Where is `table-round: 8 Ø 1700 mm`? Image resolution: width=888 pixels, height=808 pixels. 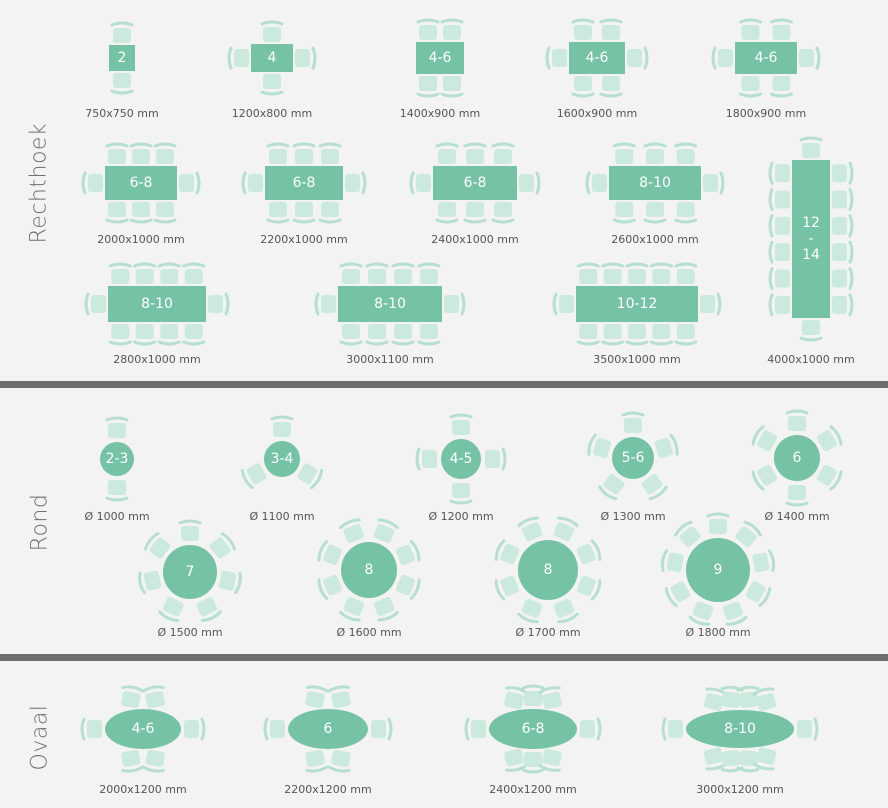 table-round: 8 Ø 1700 mm is located at coordinates (548, 577).